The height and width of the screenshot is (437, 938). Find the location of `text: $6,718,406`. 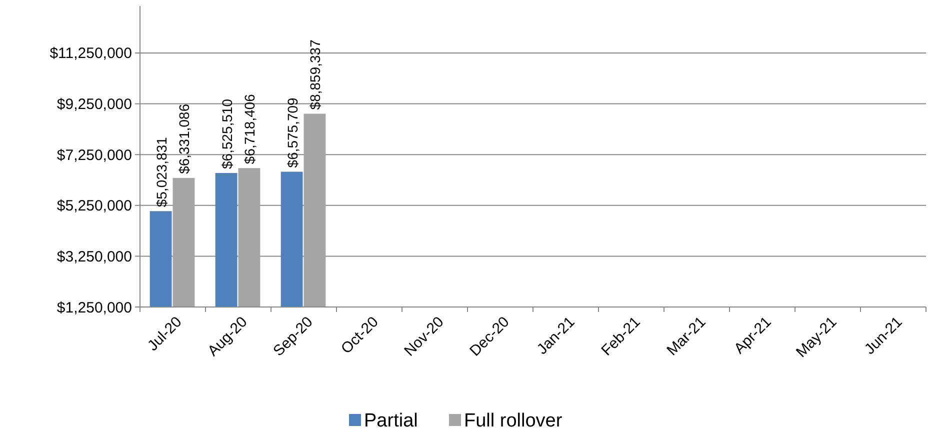

text: $6,718,406 is located at coordinates (250, 129).